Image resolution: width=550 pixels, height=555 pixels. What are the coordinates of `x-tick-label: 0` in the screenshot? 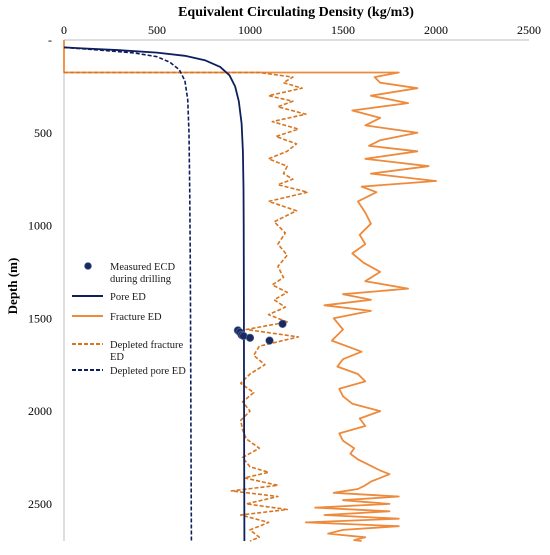 It's located at (64, 30).